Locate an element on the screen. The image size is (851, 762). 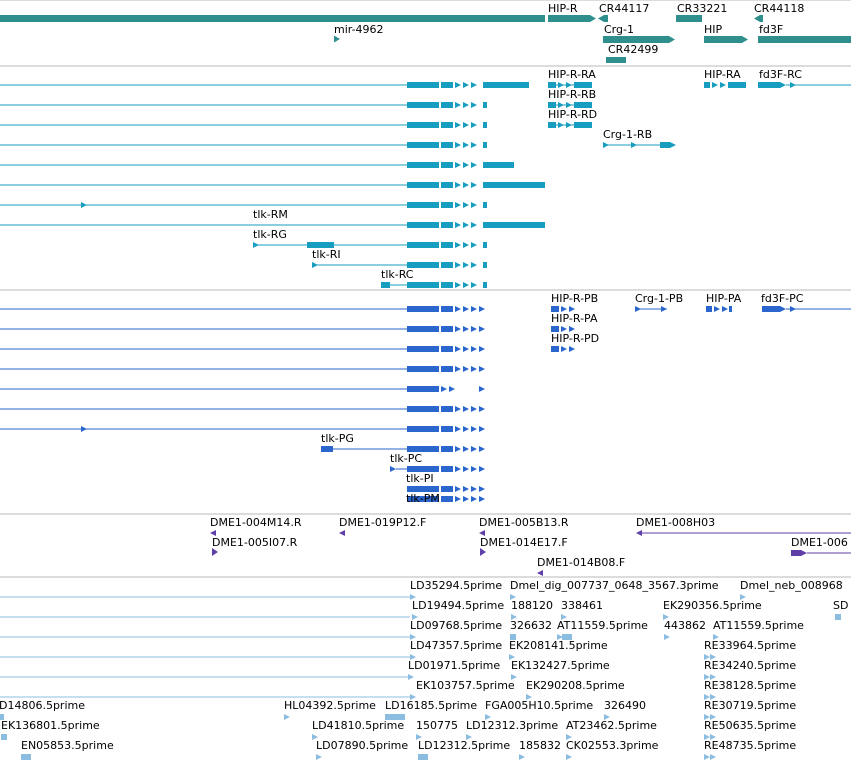
est-label: EK136801.5prime is located at coordinates (50, 725).